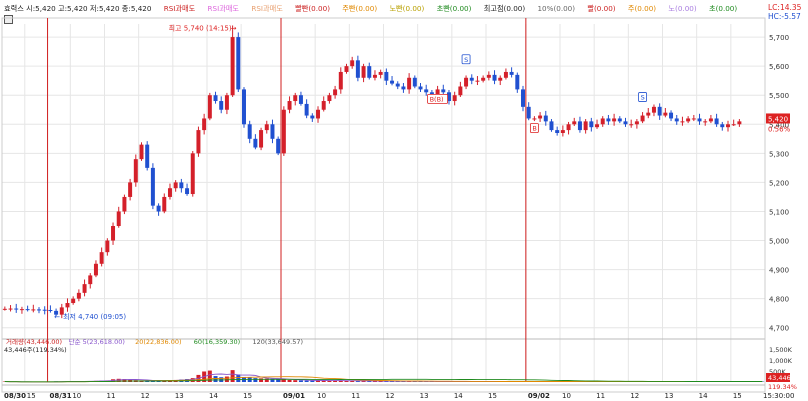 The image size is (808, 401). What do you see at coordinates (278, 342) in the screenshot?
I see `volume-legend-item: 120(33,649.57)` at bounding box center [278, 342].